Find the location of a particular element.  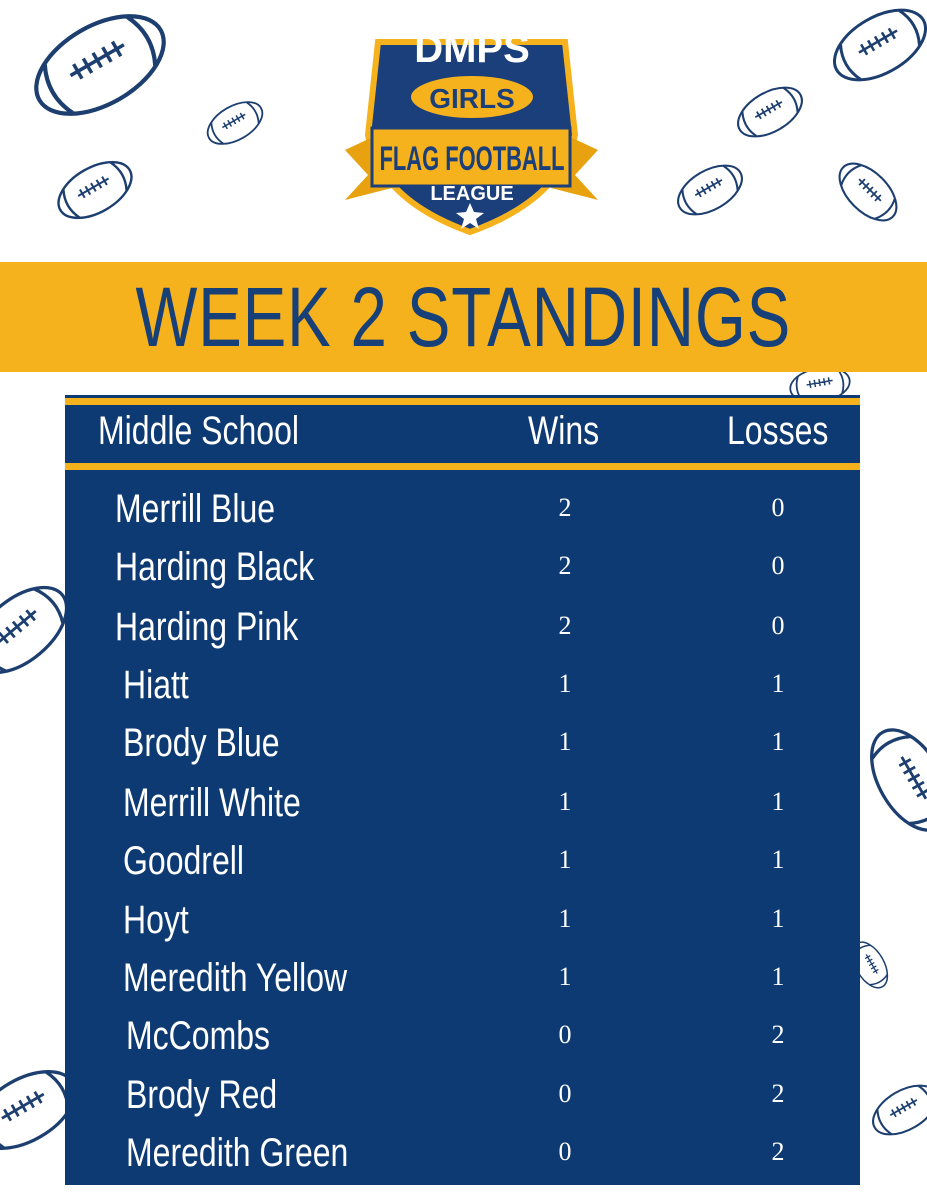

team-name-text: Merrill White is located at coordinates (212, 803).